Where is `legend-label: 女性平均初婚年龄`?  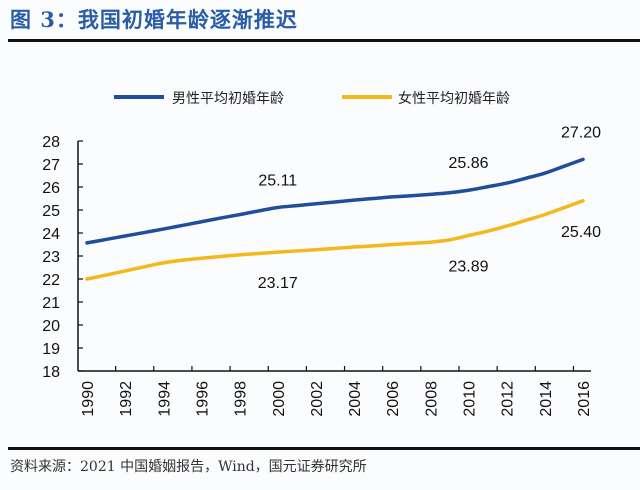 legend-label: 女性平均初婚年龄 is located at coordinates (454, 98).